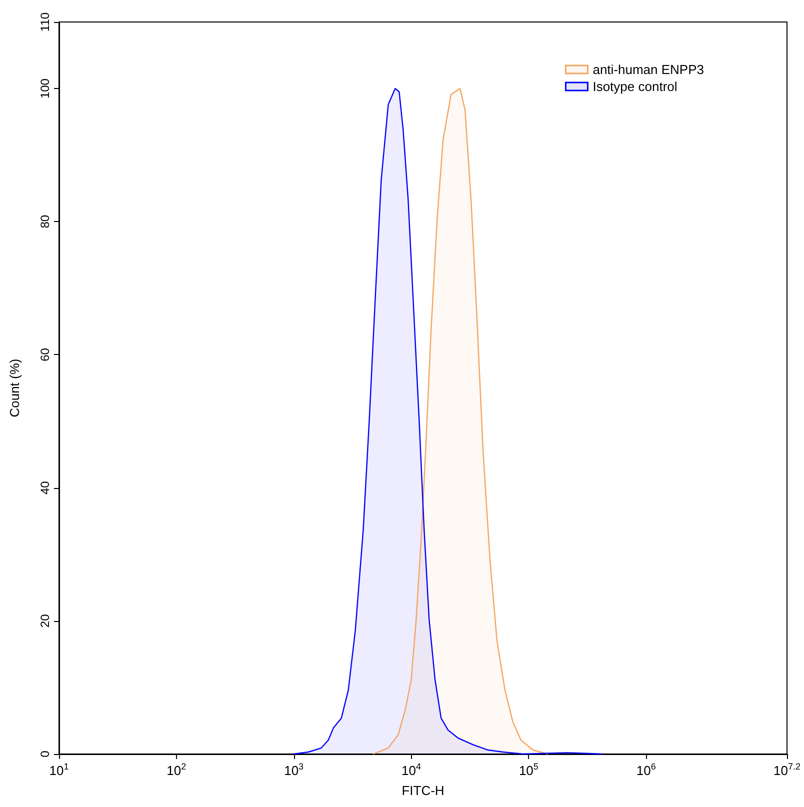  Describe the element at coordinates (648, 69) in the screenshot. I see `legend-label: anti-human ENPP3` at that location.